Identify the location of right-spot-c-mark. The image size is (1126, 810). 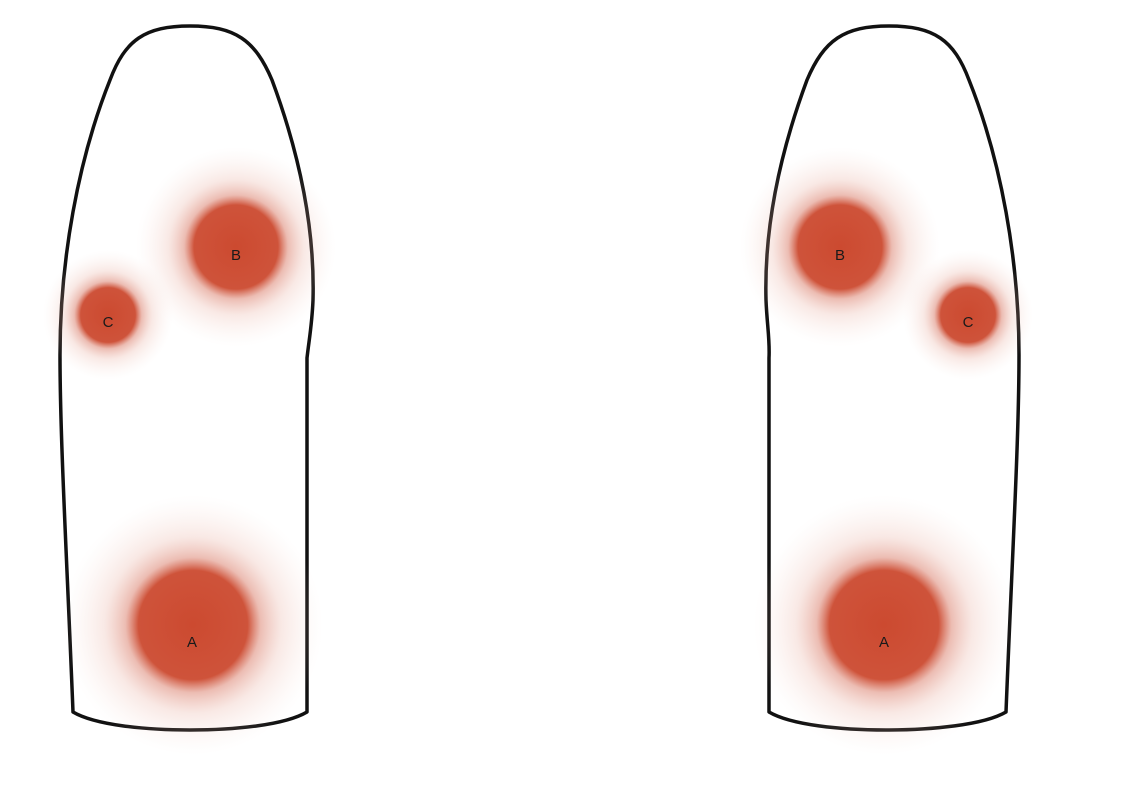
(968, 315).